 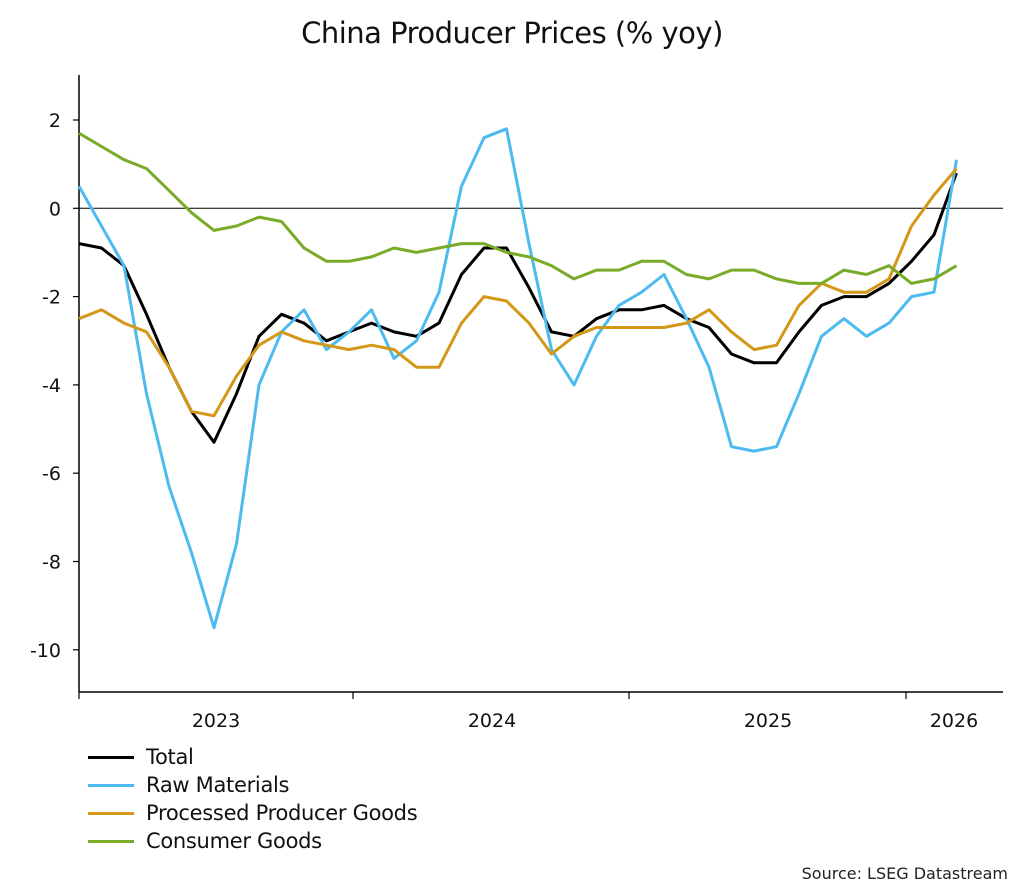 I want to click on x-tick-label: 2023, so click(x=216, y=721).